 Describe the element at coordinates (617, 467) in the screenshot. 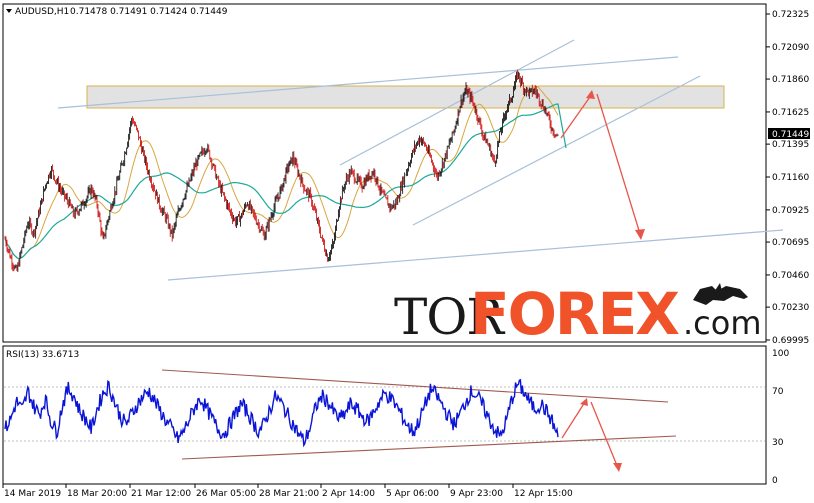

I see `rsi-arrowhead-down` at that location.